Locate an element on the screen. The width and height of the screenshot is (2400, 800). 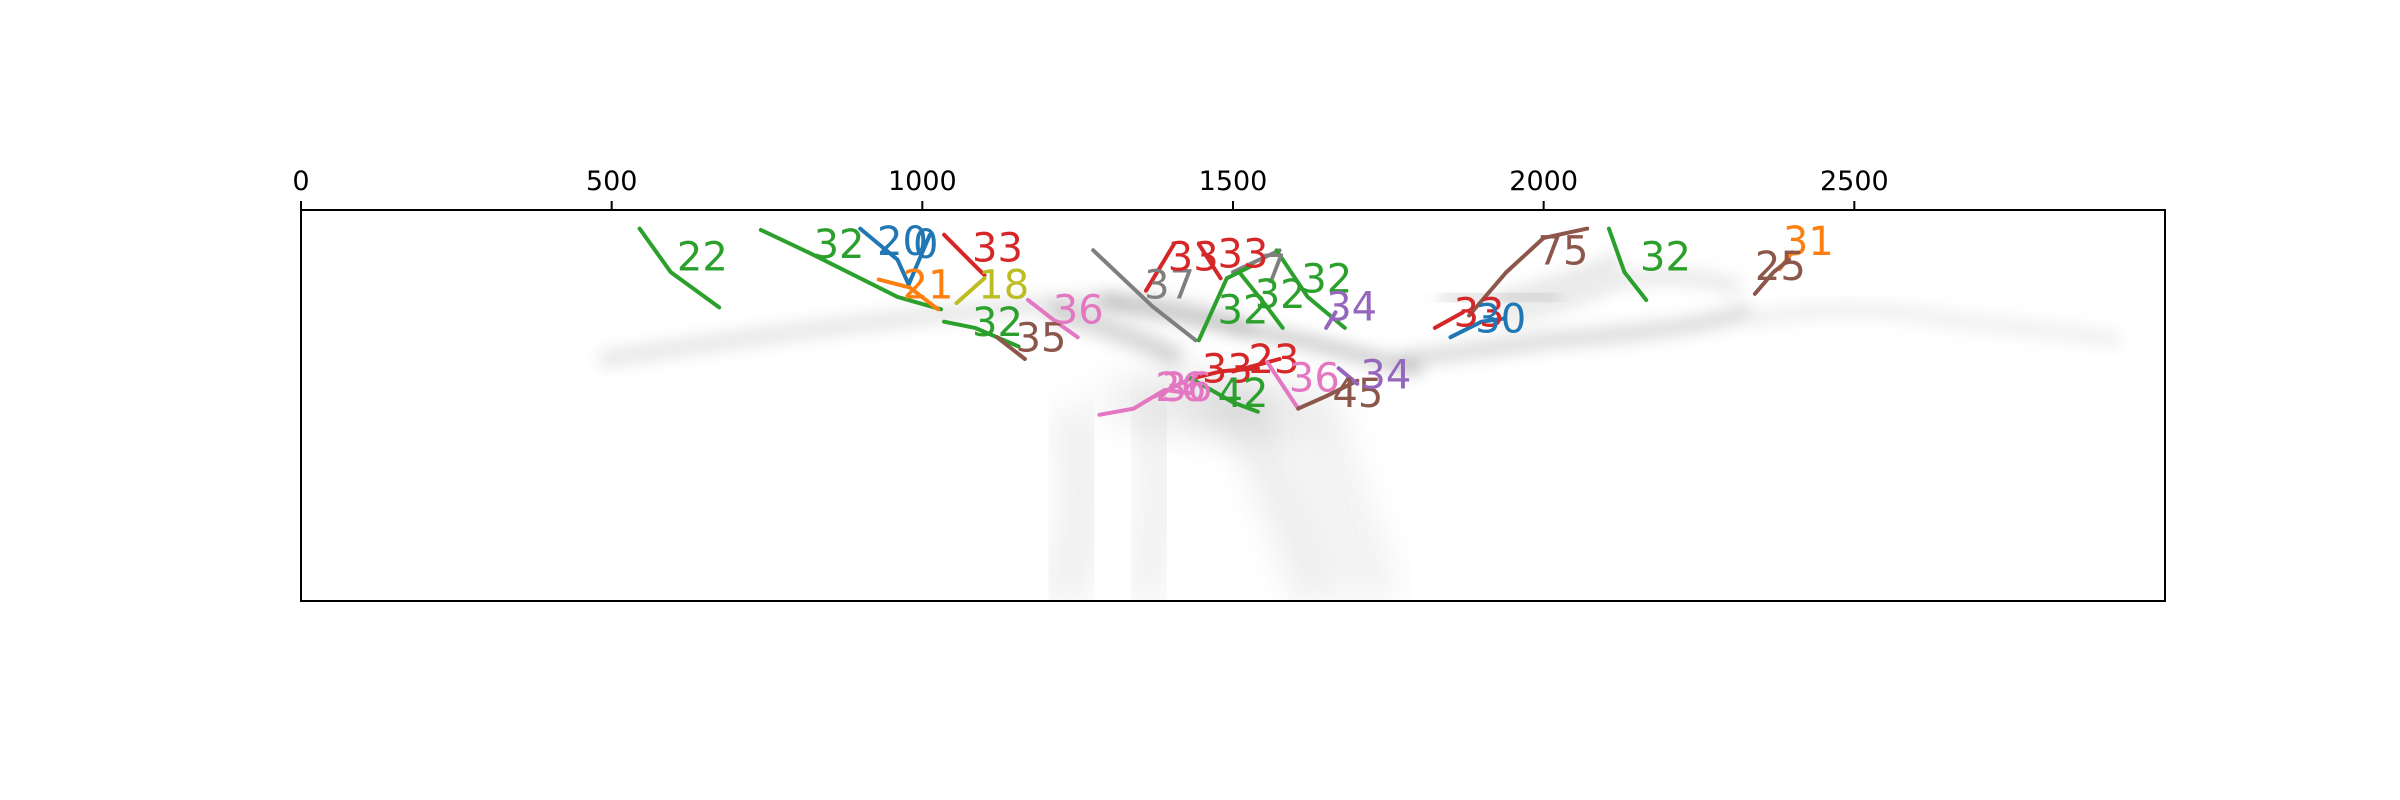
trace-label: 21 is located at coordinates (928, 286).